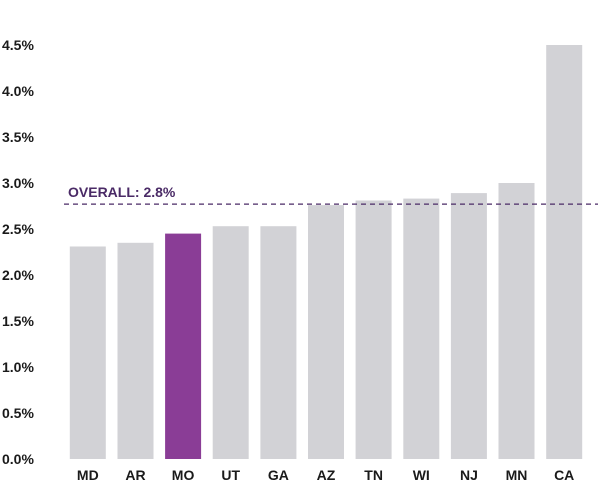  What do you see at coordinates (18, 459) in the screenshot?
I see `y-tick-label: 0.0%` at bounding box center [18, 459].